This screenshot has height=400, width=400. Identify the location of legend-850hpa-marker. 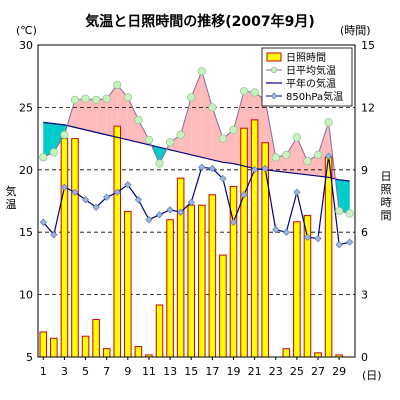
(274, 96).